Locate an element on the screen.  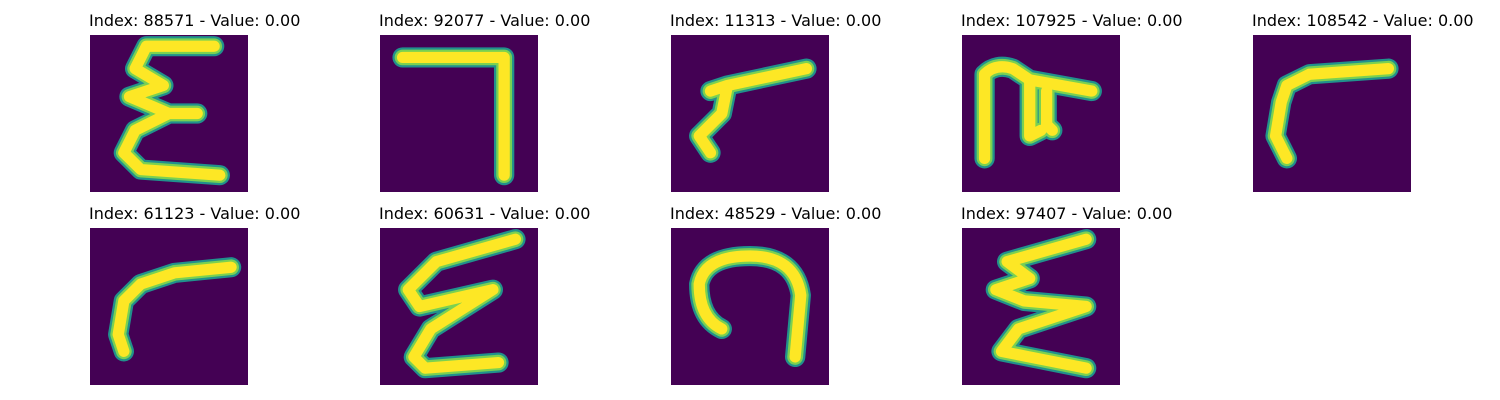
panel-title: Index: 107925 - Value: 0.00 is located at coordinates (1072, 20).